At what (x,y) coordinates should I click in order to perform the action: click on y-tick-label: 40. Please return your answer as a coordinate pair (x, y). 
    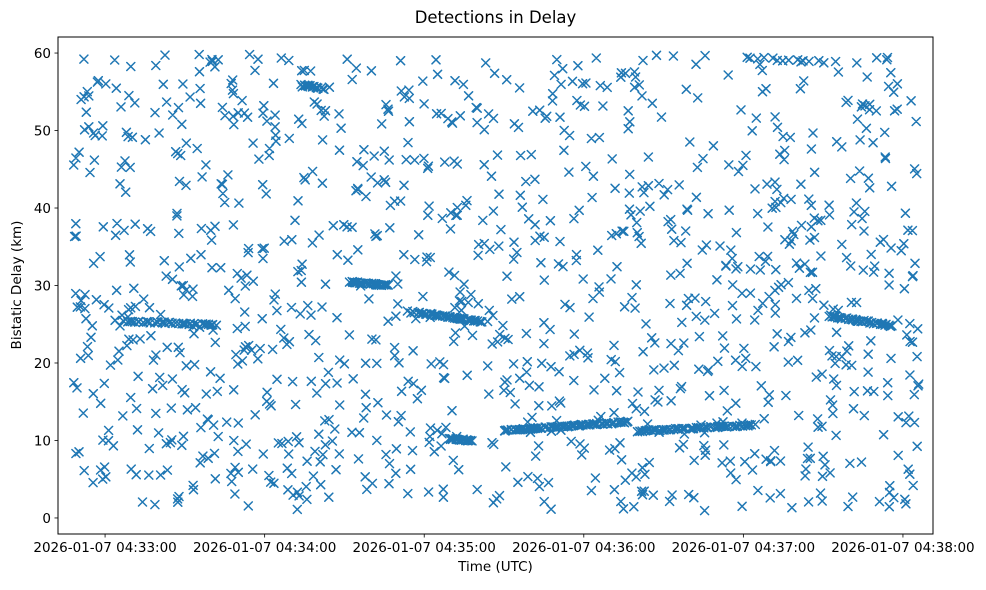
    Looking at the image, I should click on (42, 209).